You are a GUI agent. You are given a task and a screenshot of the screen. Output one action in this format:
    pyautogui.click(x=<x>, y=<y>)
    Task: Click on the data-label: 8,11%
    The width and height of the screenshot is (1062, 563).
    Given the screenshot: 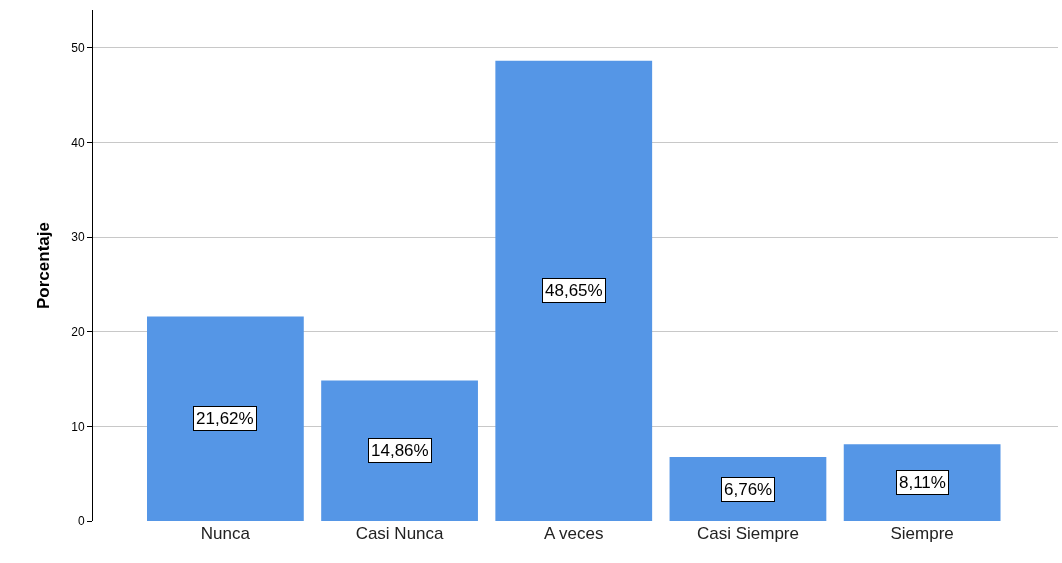 What is the action you would take?
    pyautogui.click(x=922, y=482)
    